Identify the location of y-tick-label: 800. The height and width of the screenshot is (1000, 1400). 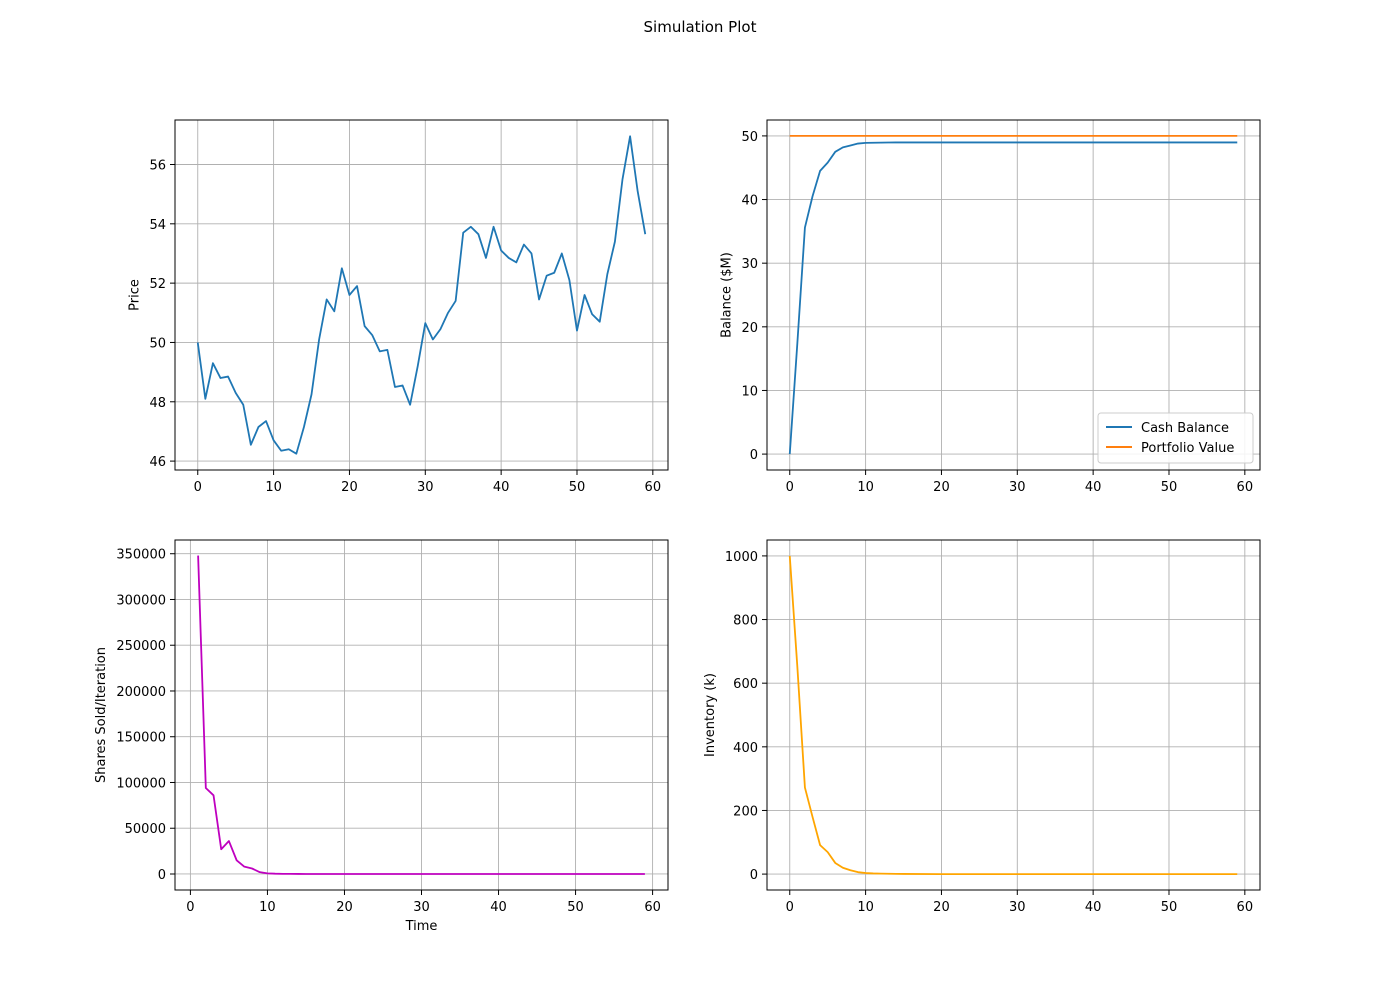
(745, 621).